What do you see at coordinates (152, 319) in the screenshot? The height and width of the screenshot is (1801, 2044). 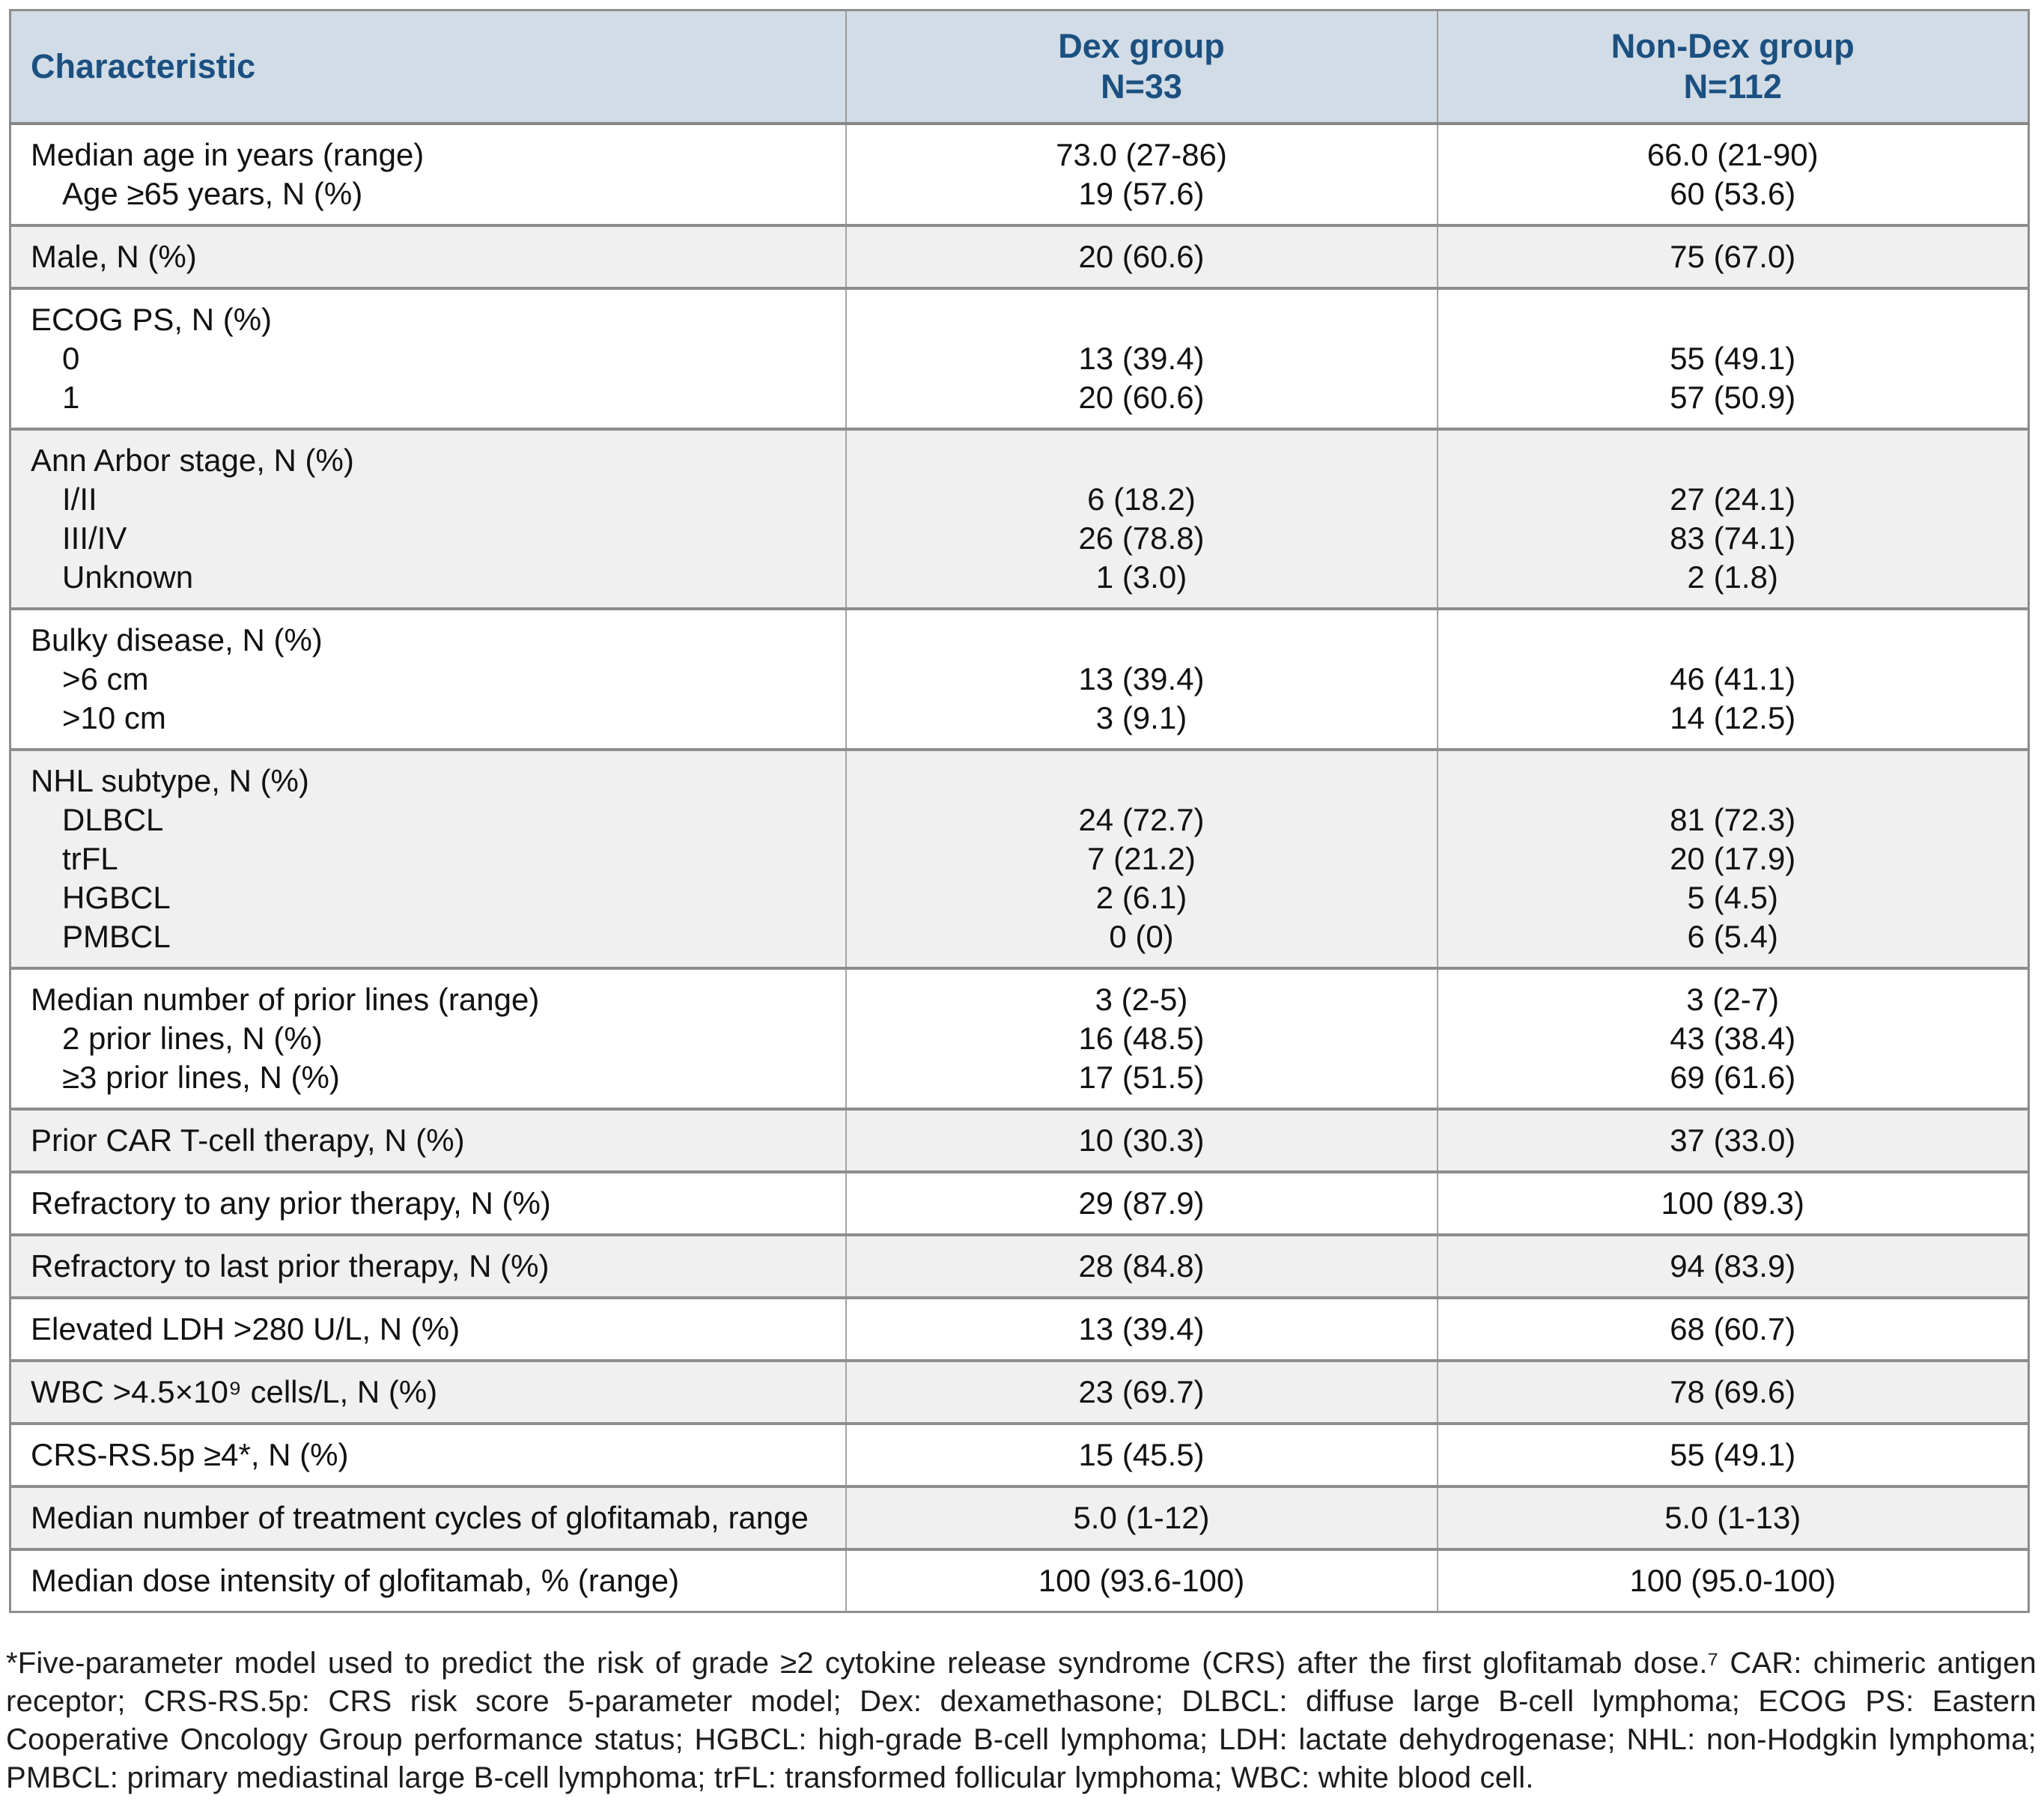 I see `characteristic-label: ECOG PS, N (%)` at bounding box center [152, 319].